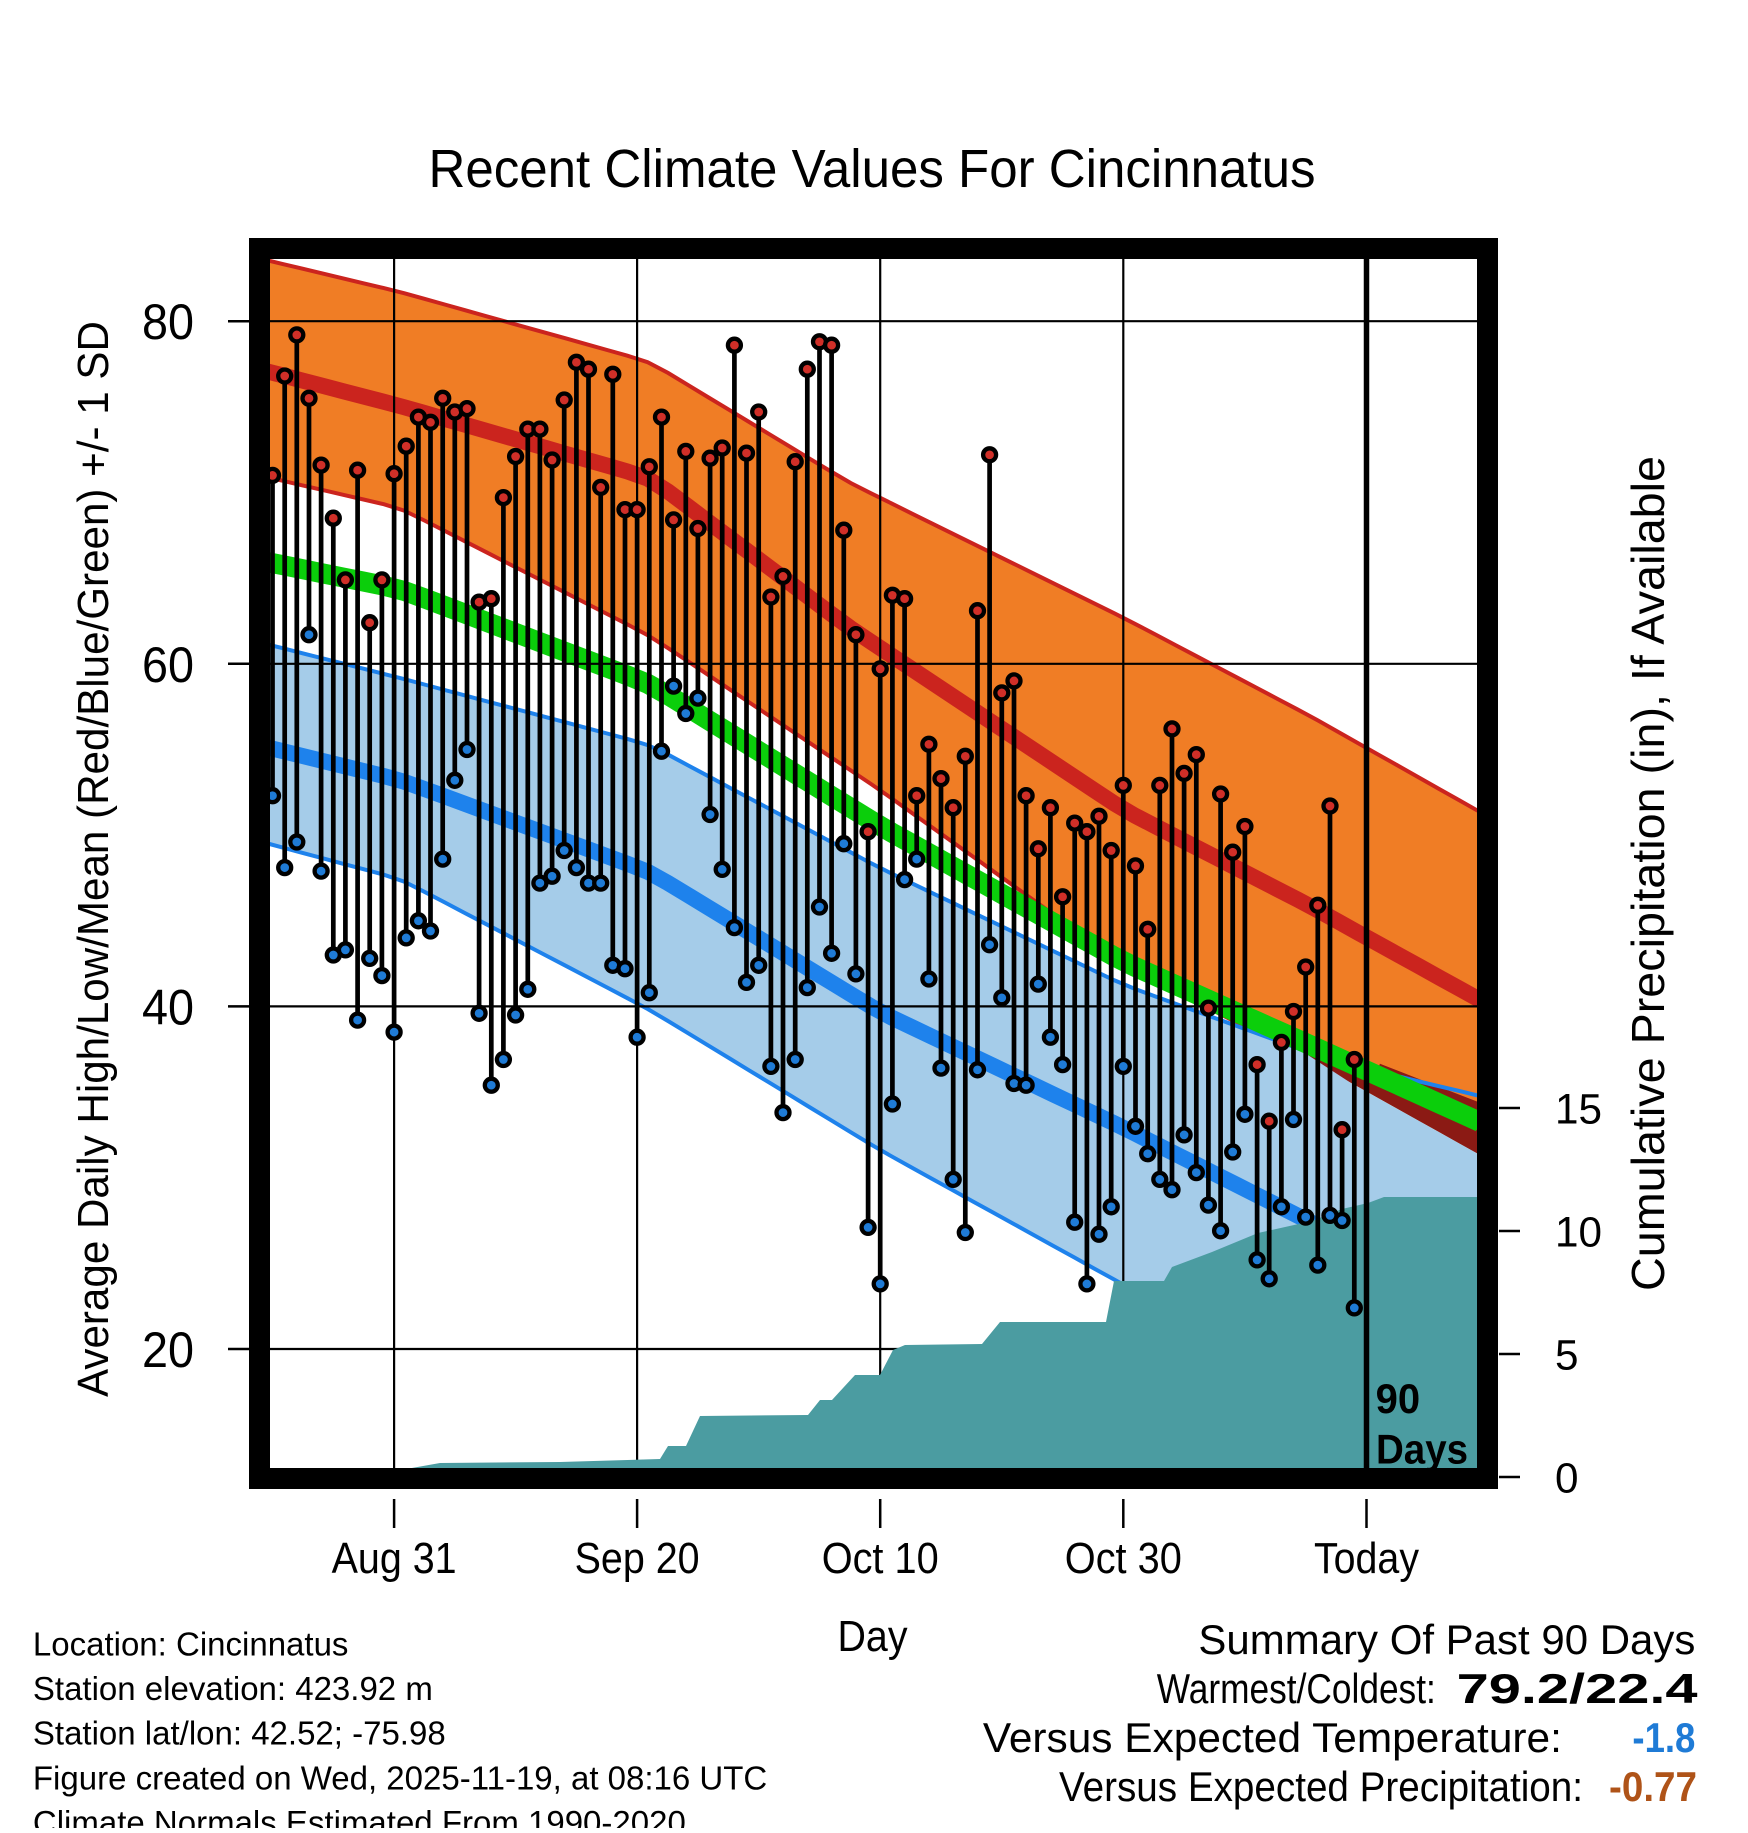 The height and width of the screenshot is (1833, 1748). I want to click on svg-text: 15, so click(1578, 1110).